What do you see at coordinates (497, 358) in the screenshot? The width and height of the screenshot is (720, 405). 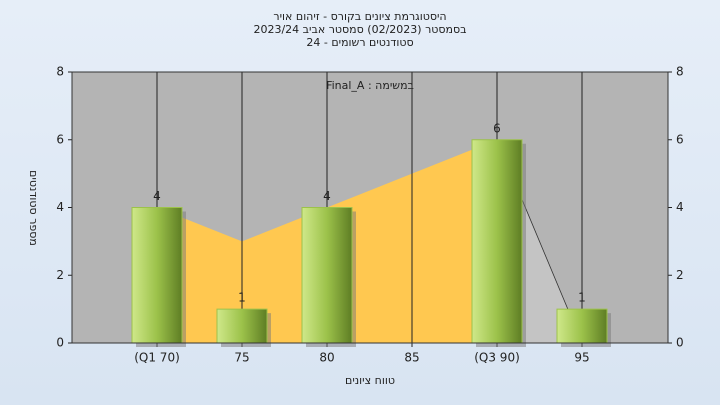 I see `x-tick-label: (Q3 90)` at bounding box center [497, 358].